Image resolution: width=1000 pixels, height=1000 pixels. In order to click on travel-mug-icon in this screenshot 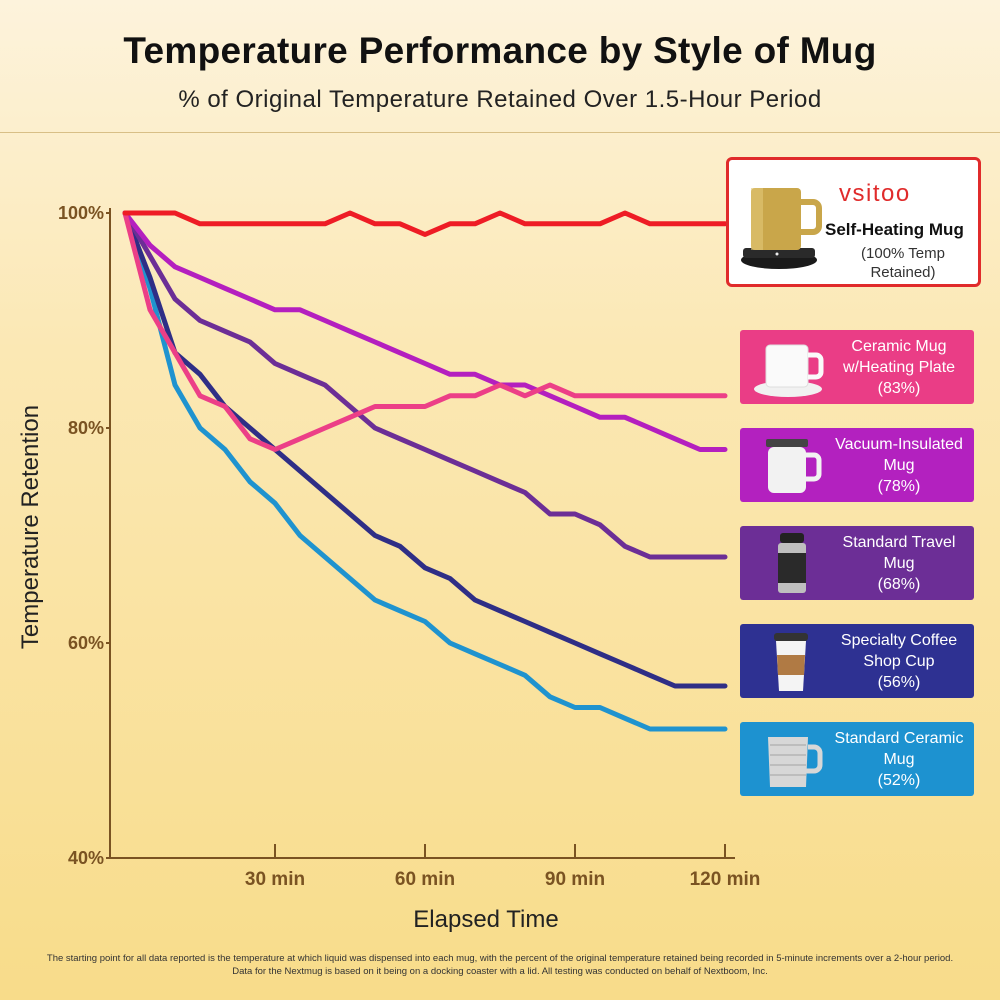, I will do `click(791, 563)`.